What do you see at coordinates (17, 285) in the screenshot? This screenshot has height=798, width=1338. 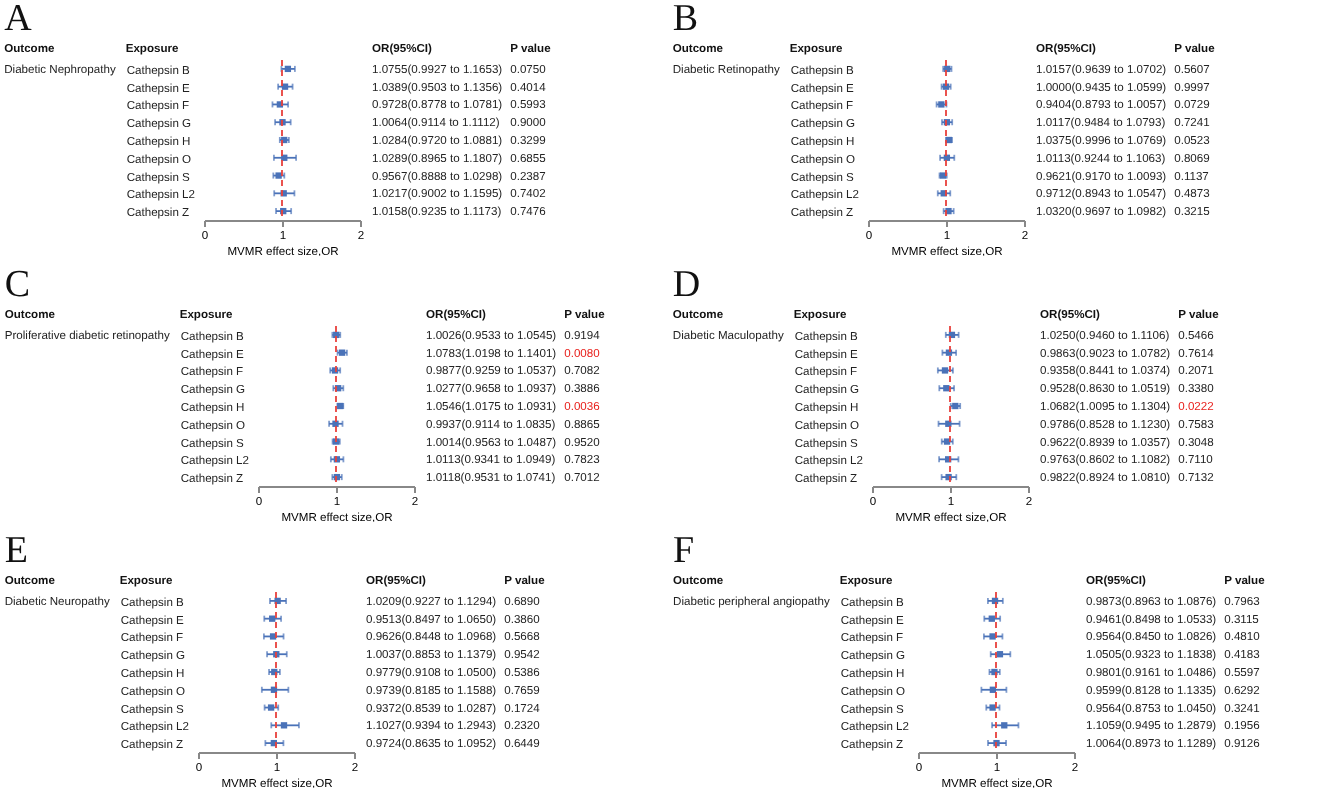 I see `chart-title: C` at bounding box center [17, 285].